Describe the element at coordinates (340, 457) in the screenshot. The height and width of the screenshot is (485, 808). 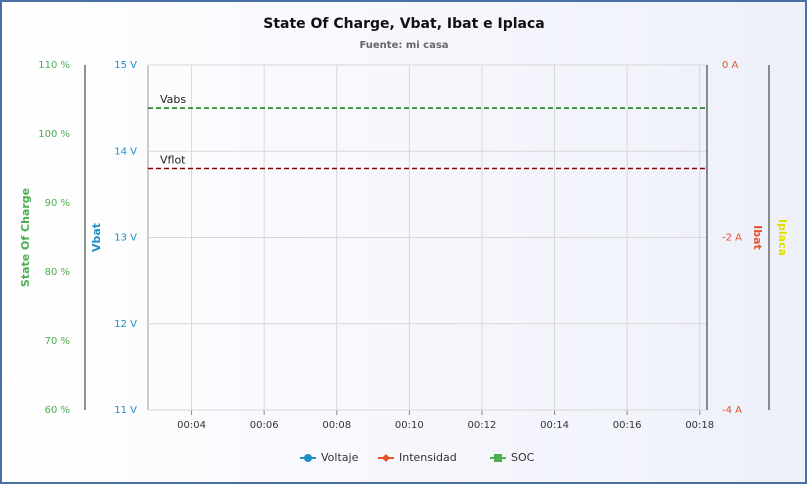
I see `legend-label: Voltaje` at that location.